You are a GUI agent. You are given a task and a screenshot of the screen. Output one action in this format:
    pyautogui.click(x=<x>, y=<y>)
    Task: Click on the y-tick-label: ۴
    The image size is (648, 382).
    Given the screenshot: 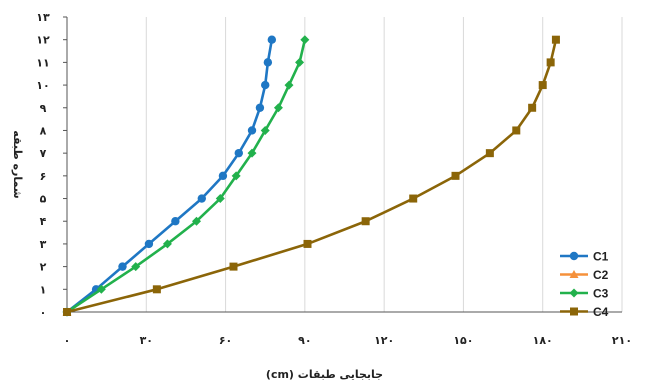 What is the action you would take?
    pyautogui.click(x=43, y=221)
    